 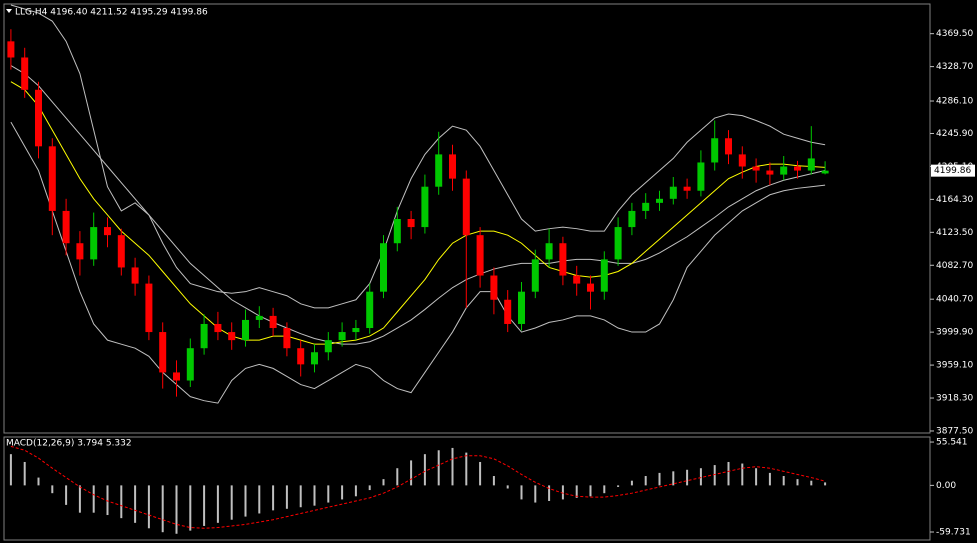 I want to click on y-tick-label: 4123.50, so click(x=954, y=233).